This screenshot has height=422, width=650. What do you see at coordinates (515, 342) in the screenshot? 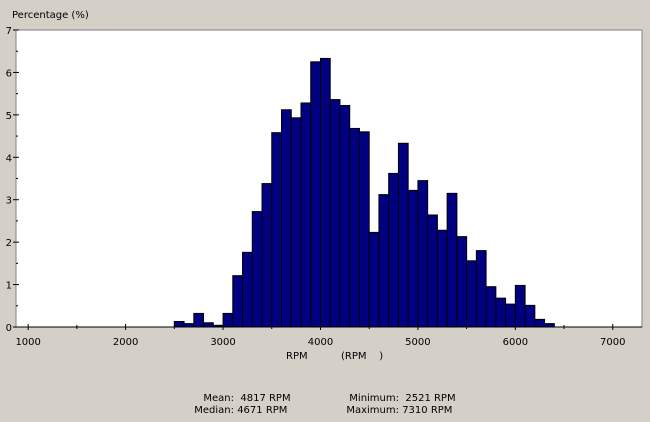
I see `x-tick-label-6000: 6000` at bounding box center [515, 342].